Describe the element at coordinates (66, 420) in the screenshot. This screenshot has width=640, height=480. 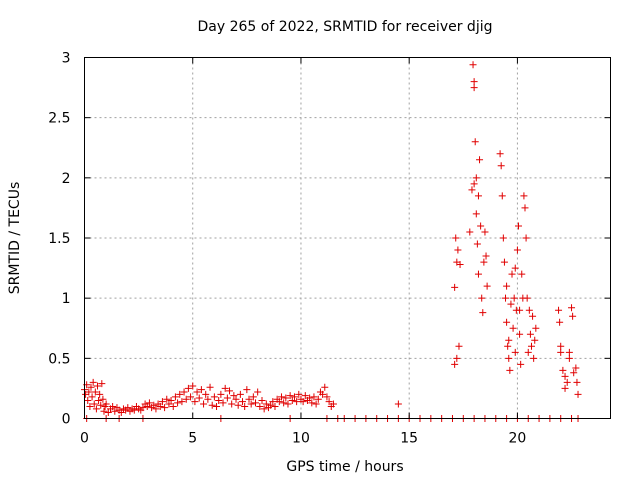
I see `y-tick-label: 0` at that location.